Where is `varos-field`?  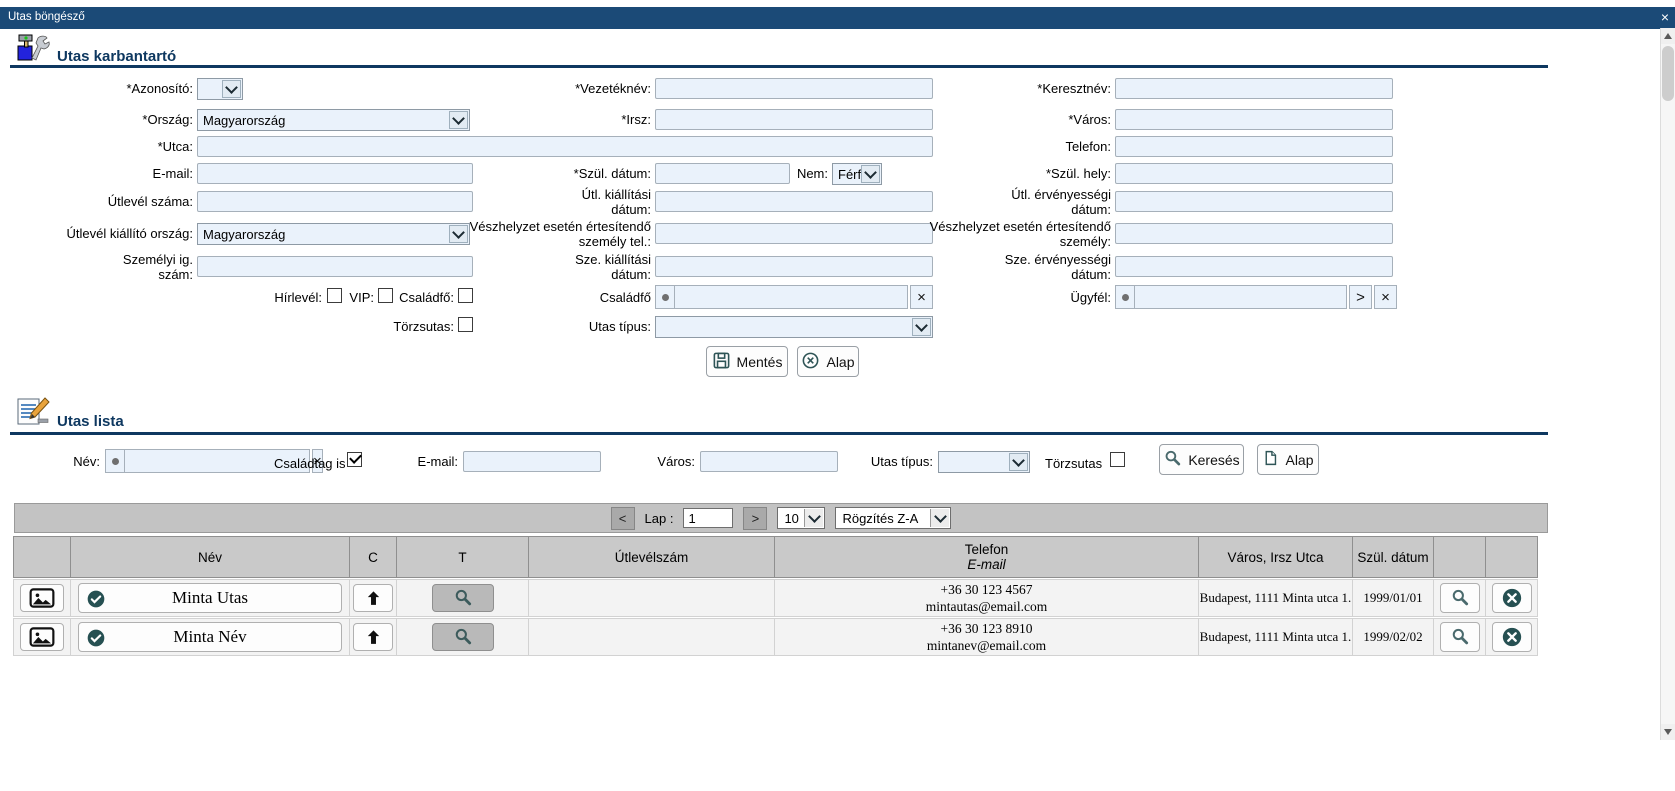
varos-field is located at coordinates (1254, 119).